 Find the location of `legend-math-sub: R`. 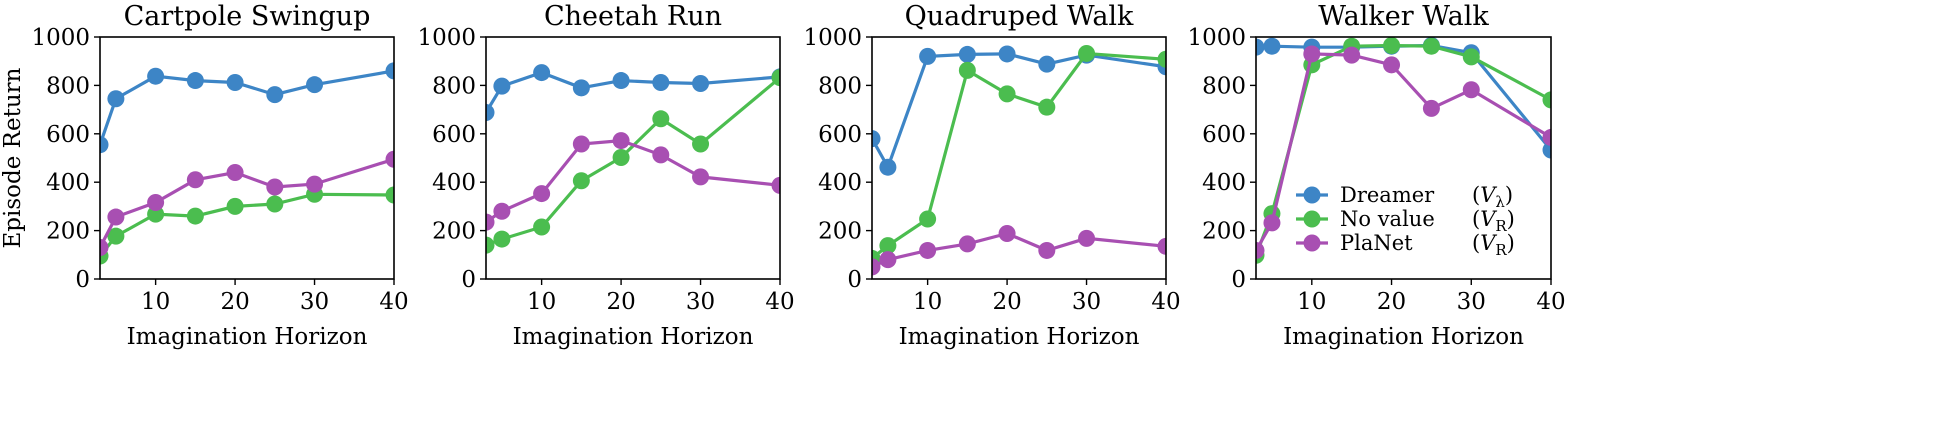

legend-math-sub: R is located at coordinates (1501, 226).